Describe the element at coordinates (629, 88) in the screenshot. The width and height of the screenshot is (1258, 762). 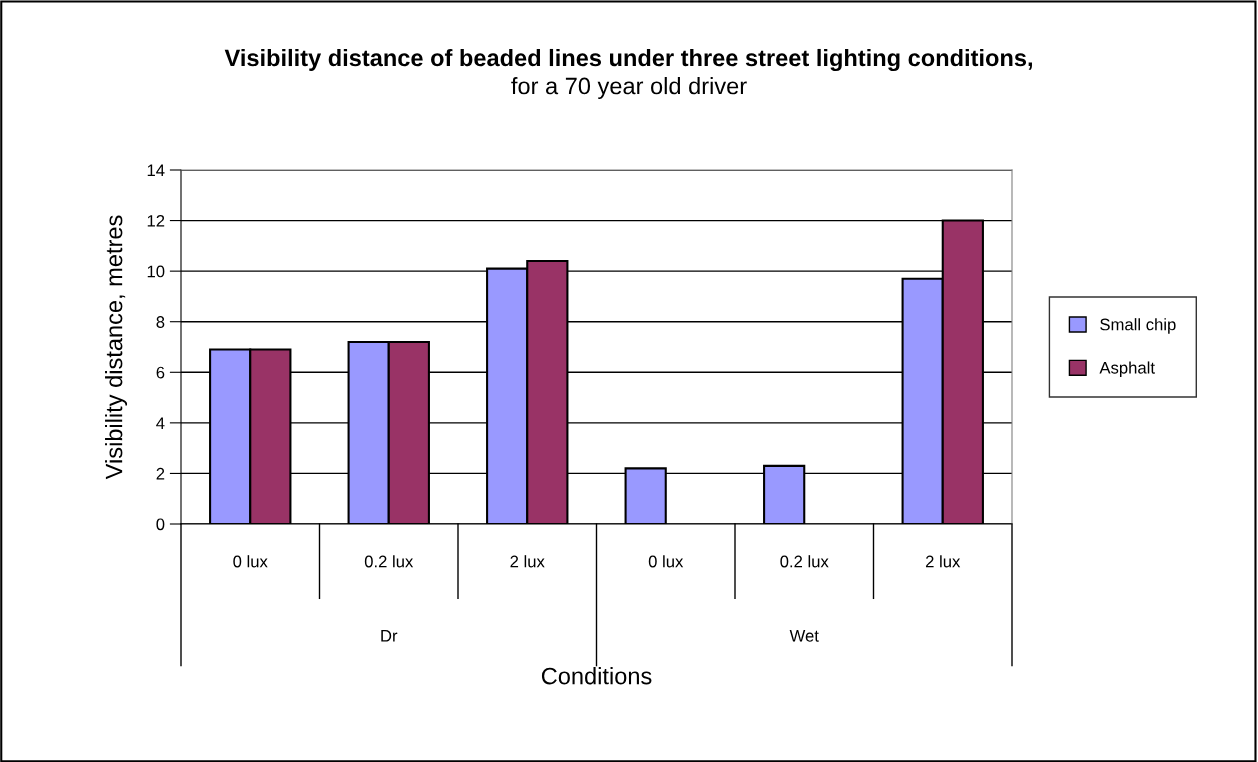
I see `chart-subtitle: for a 70 year old driver` at that location.